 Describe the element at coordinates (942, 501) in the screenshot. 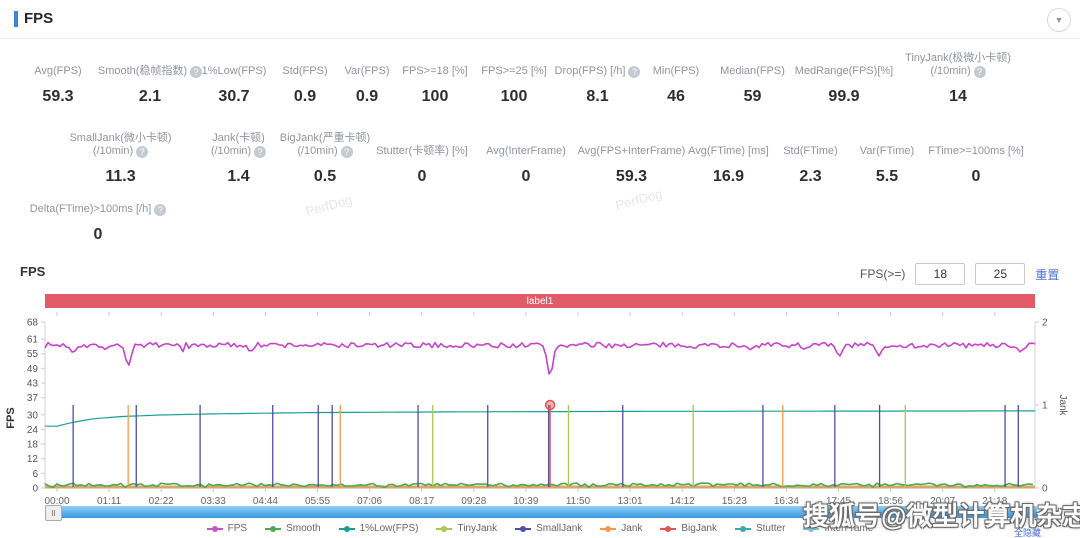

I see `x-tick-label: 20:07` at that location.